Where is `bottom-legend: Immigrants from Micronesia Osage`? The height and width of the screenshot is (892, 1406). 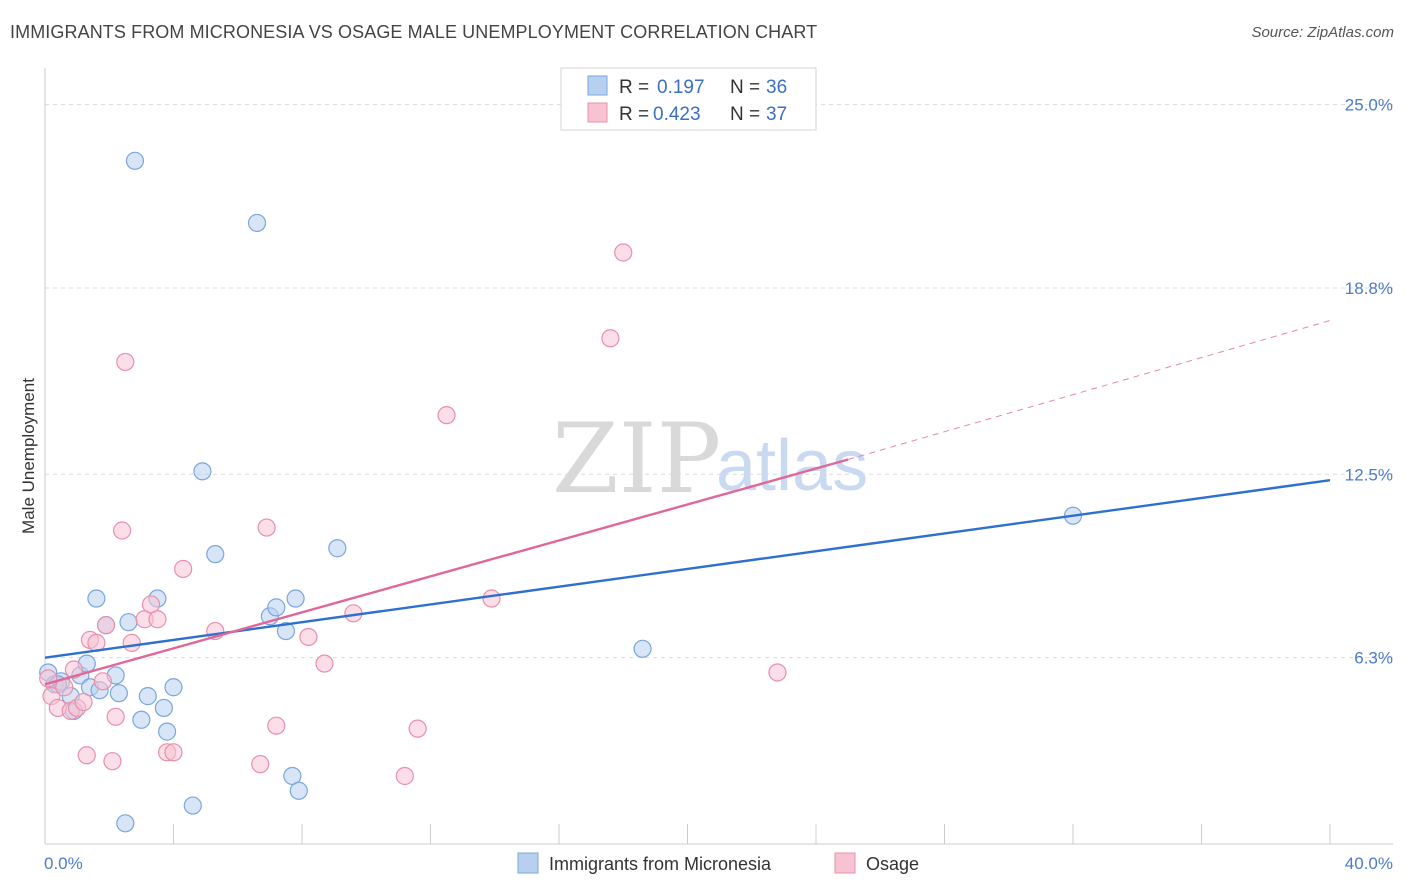 bottom-legend: Immigrants from Micronesia Osage is located at coordinates (718, 863).